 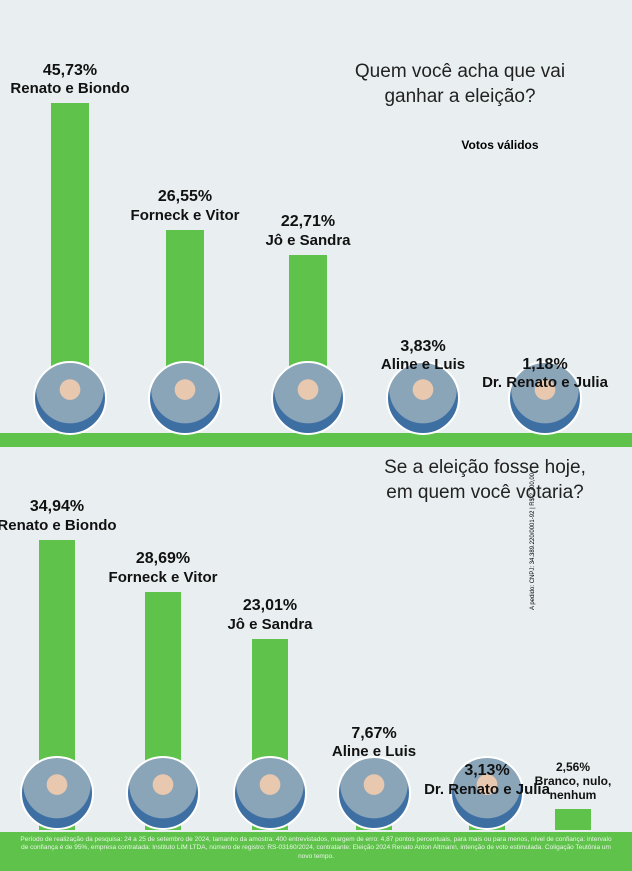 What do you see at coordinates (163, 559) in the screenshot?
I see `value-label: 28,69%` at bounding box center [163, 559].